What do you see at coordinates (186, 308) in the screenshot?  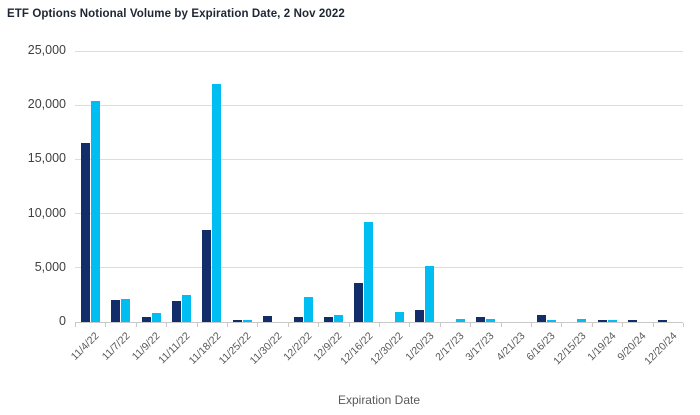 I see `bar-cyan-11/11/22` at bounding box center [186, 308].